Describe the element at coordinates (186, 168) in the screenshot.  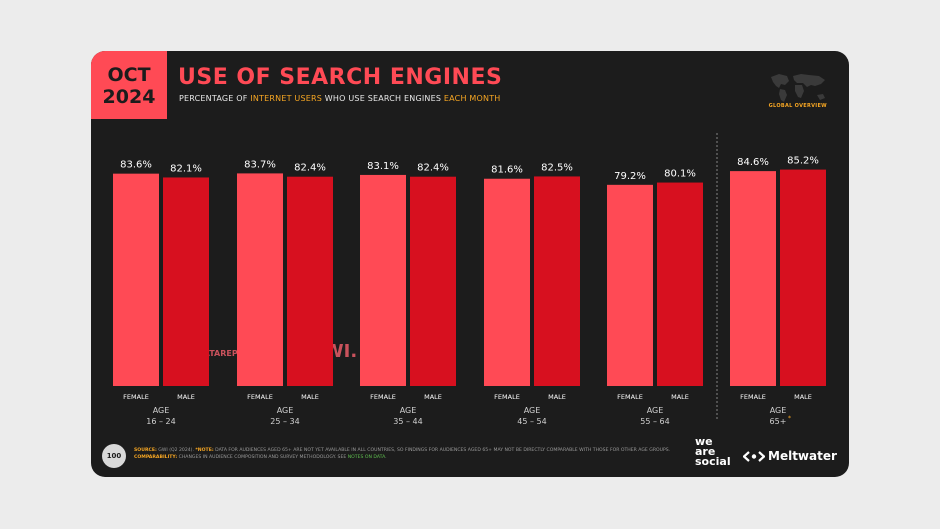
I see `data-label: 82.1%` at that location.